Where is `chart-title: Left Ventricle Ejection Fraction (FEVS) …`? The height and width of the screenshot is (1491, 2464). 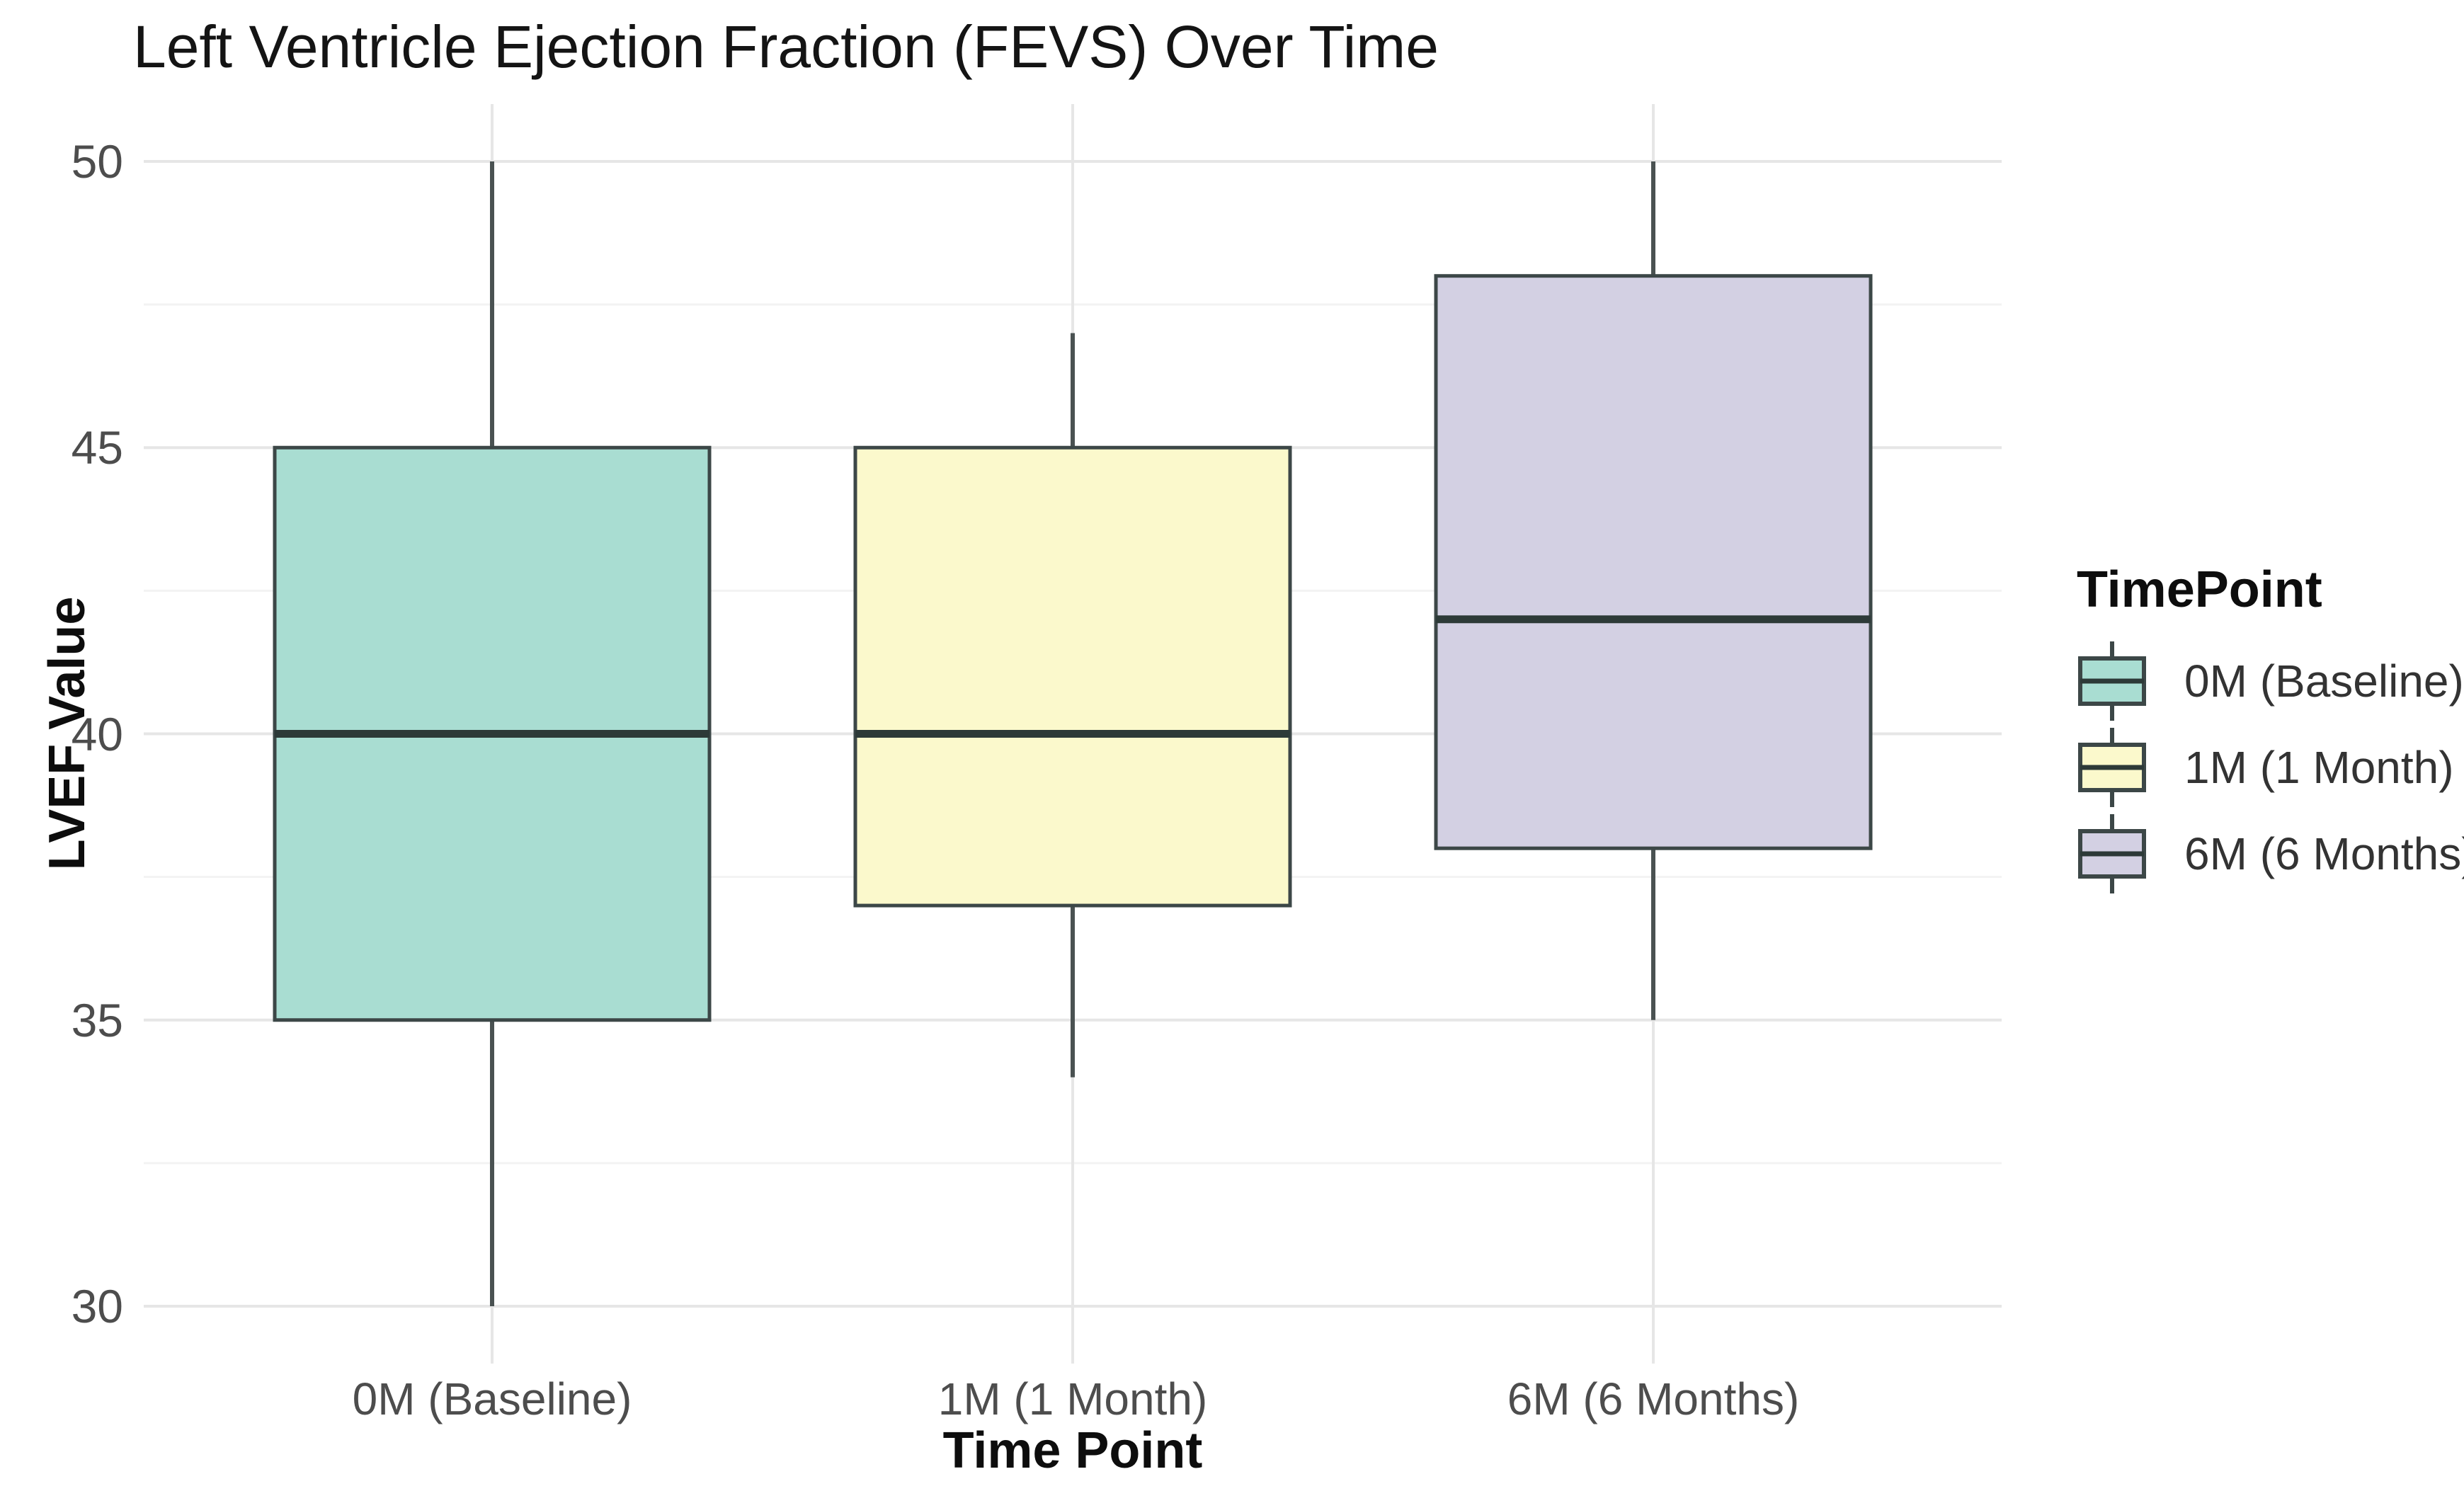
chart-title: Left Ventricle Ejection Fraction (FEVS) … is located at coordinates (786, 46).